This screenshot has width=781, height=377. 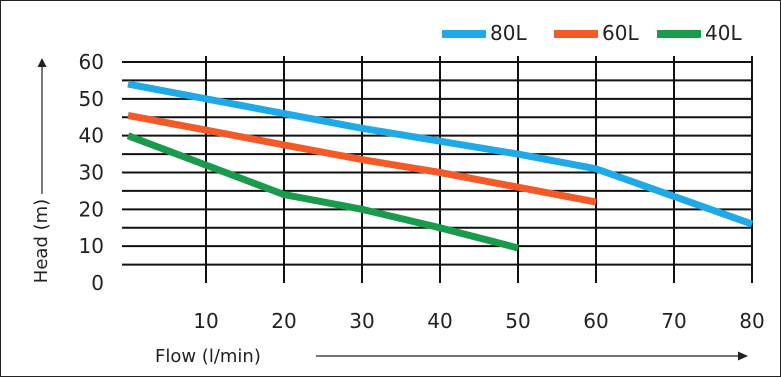 I want to click on legend-swatch-40l, so click(x=679, y=34).